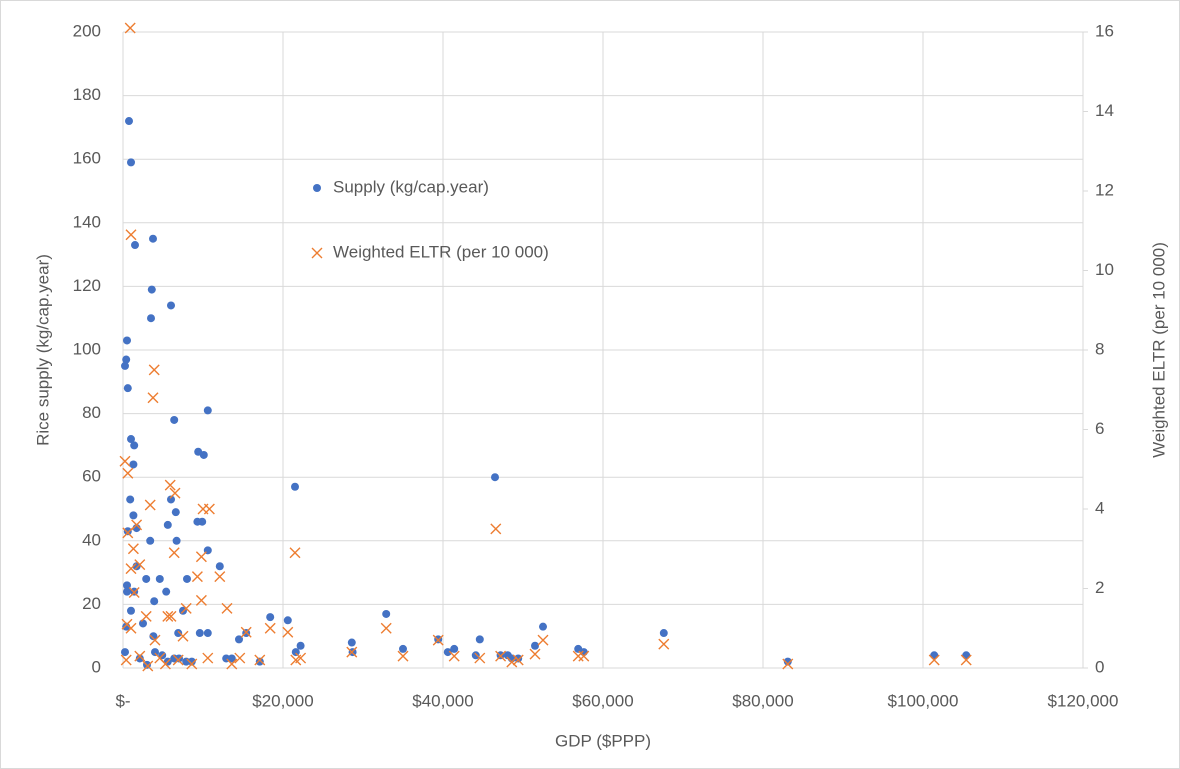 Image resolution: width=1180 pixels, height=769 pixels. What do you see at coordinates (91, 603) in the screenshot?
I see `y-tick-label: 20` at bounding box center [91, 603].